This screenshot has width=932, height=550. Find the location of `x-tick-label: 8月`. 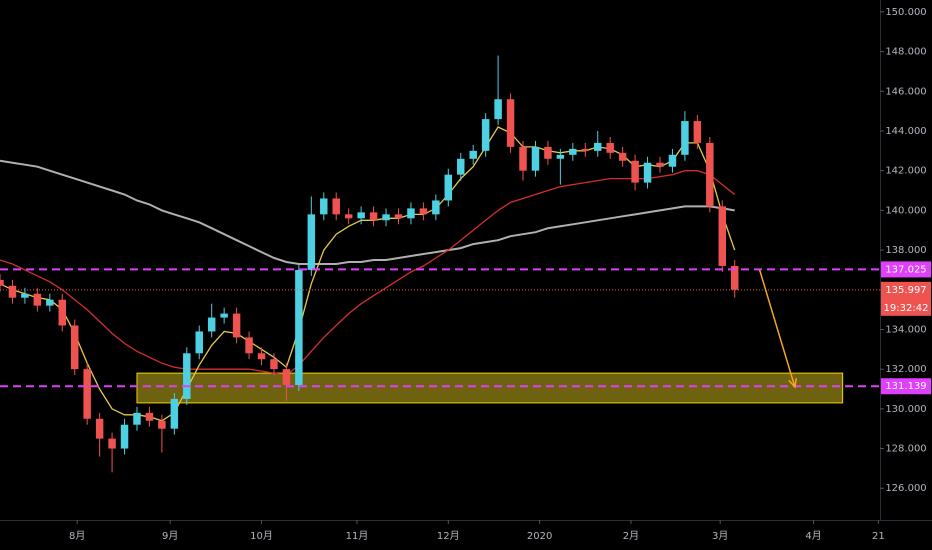

x-tick-label: 8月 is located at coordinates (77, 536).